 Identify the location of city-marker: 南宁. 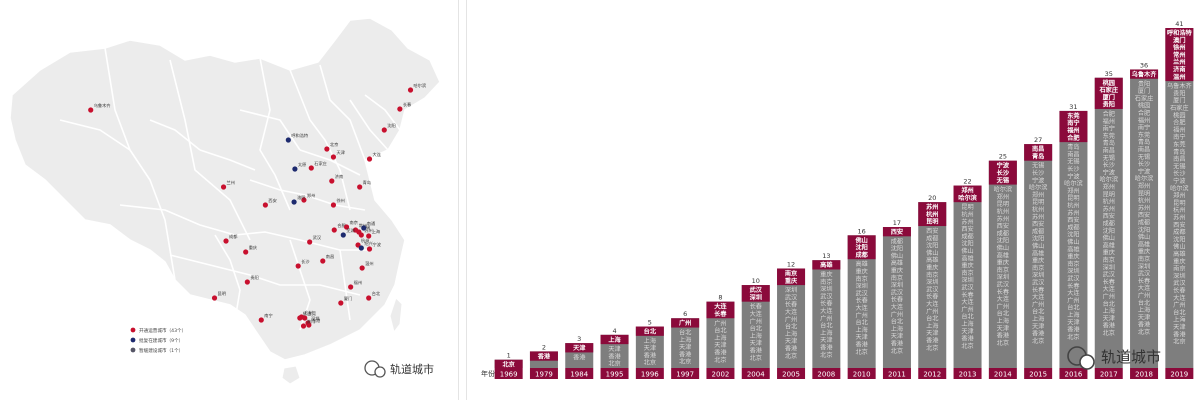
(265, 317).